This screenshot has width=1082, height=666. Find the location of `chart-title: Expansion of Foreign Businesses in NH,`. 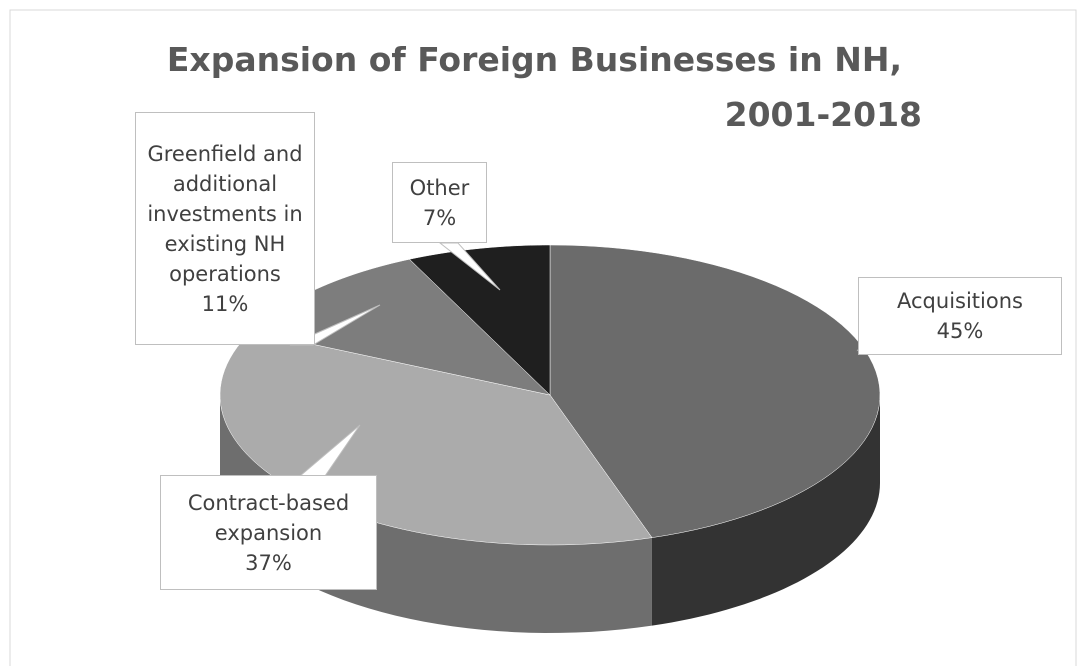

chart-title: Expansion of Foreign Businesses in NH, is located at coordinates (534, 59).